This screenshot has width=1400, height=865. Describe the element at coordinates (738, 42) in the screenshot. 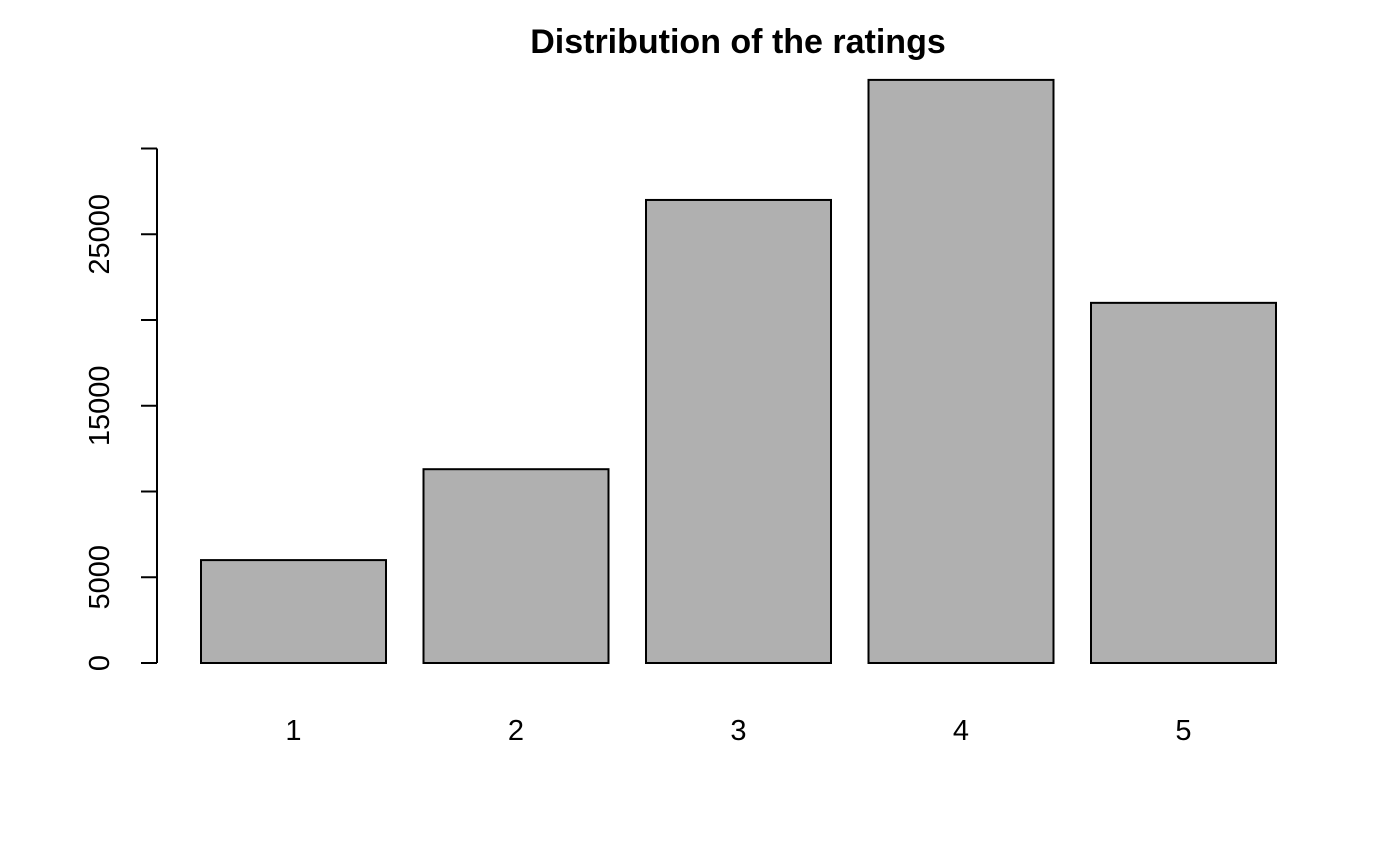

I see `chart-title: Distribution of the ratings` at that location.